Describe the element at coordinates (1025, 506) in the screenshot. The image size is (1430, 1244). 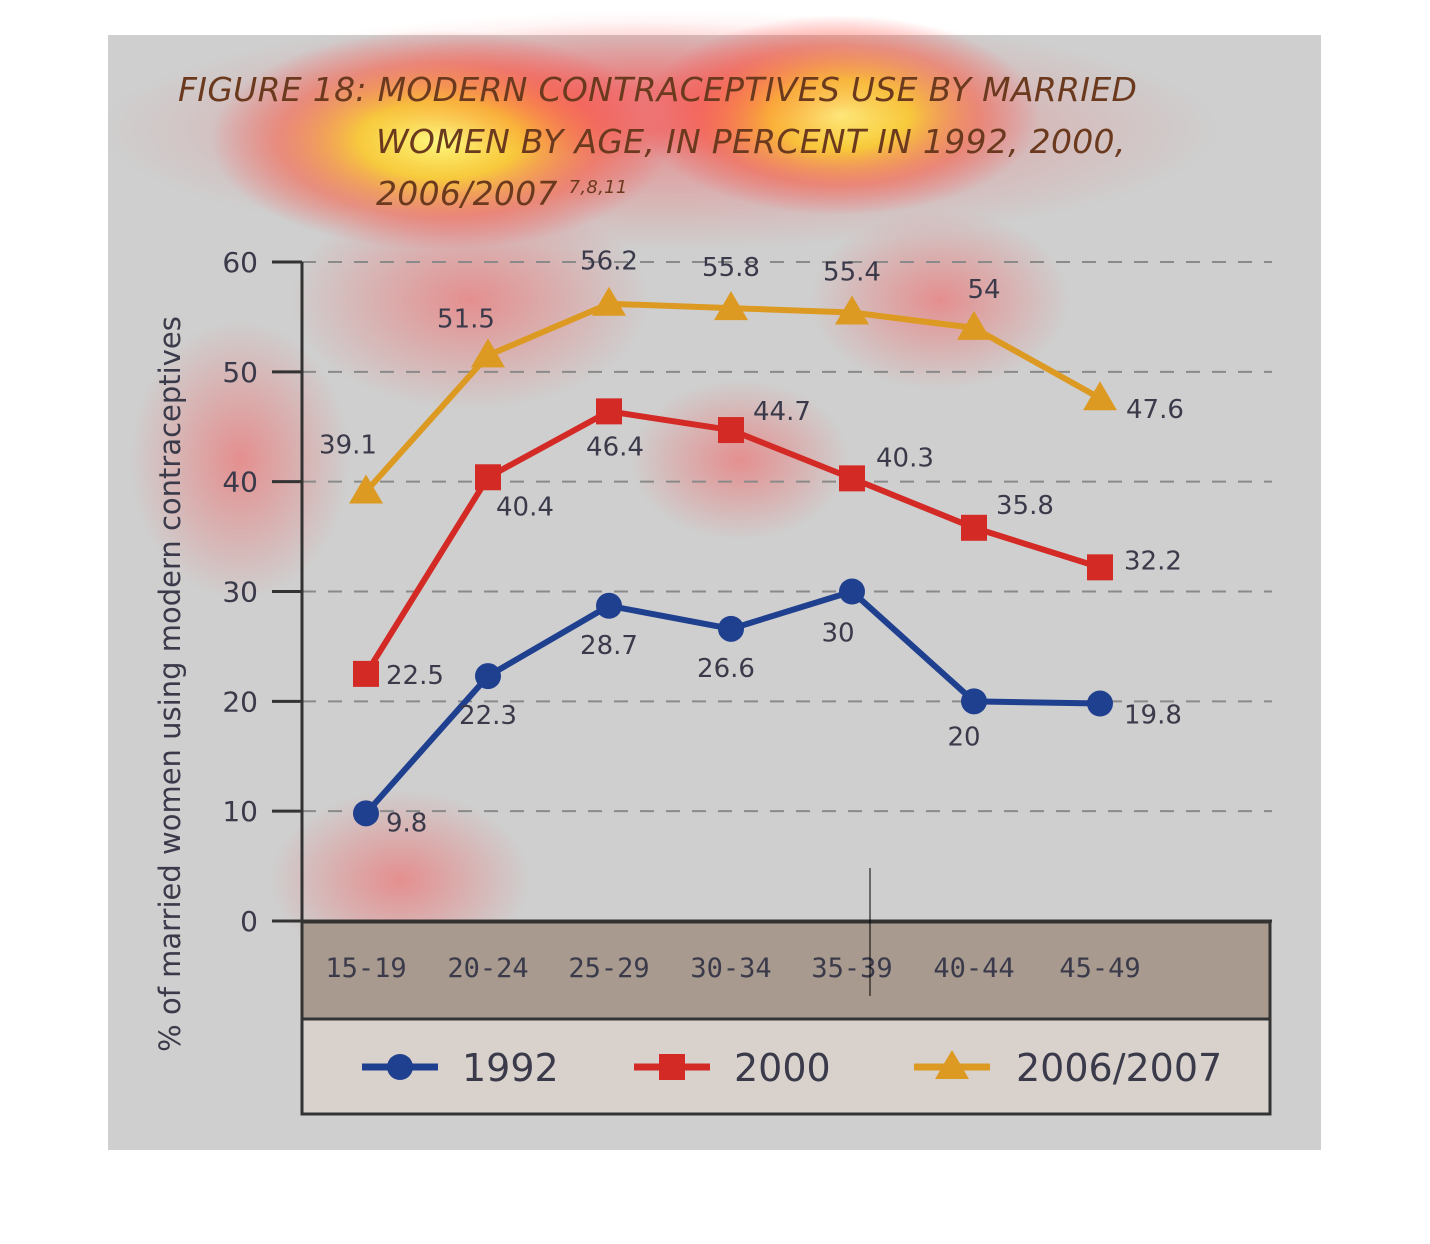
I see `data-label: 35.8` at that location.